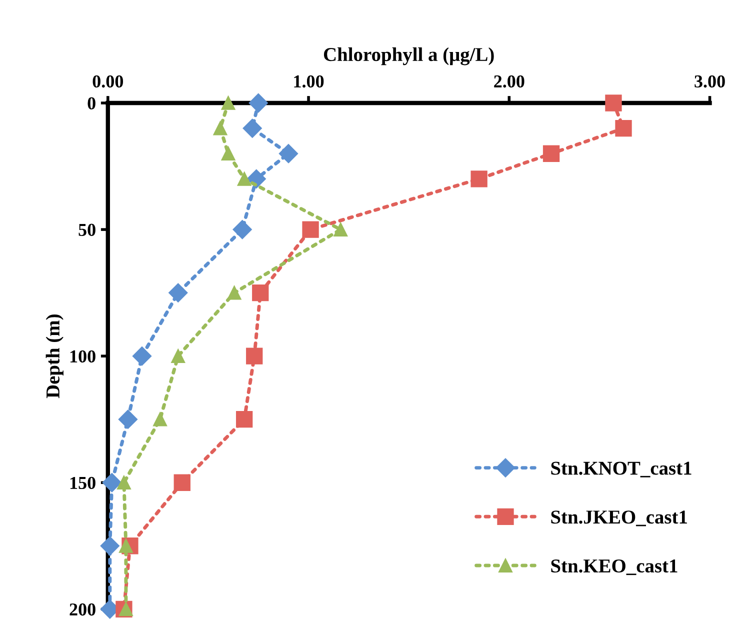 The image size is (734, 628). Describe the element at coordinates (621, 470) in the screenshot. I see `legend-label: Stn.KNOT_cast1` at that location.